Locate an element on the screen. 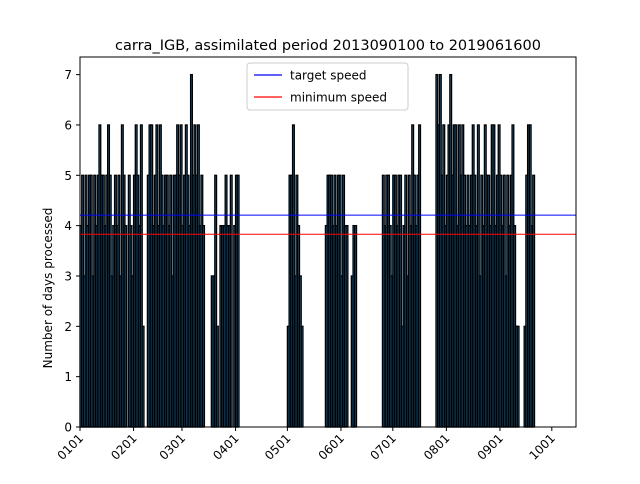  y-tick-label: 3 is located at coordinates (68, 276).